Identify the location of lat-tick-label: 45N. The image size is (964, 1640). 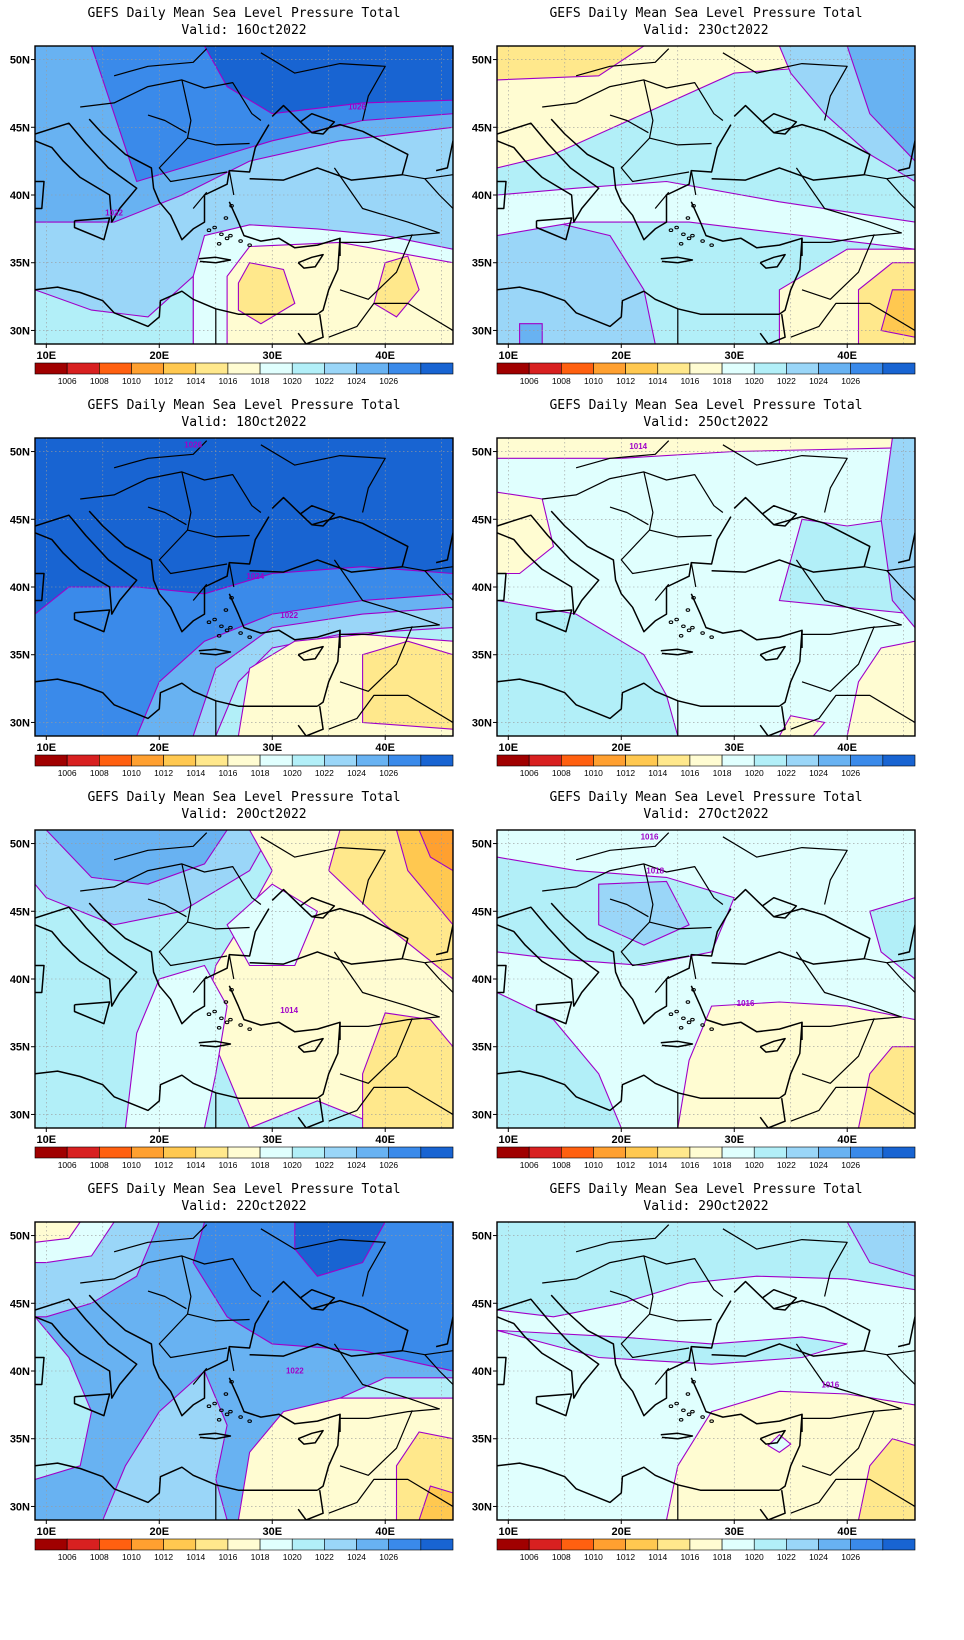
(20, 912).